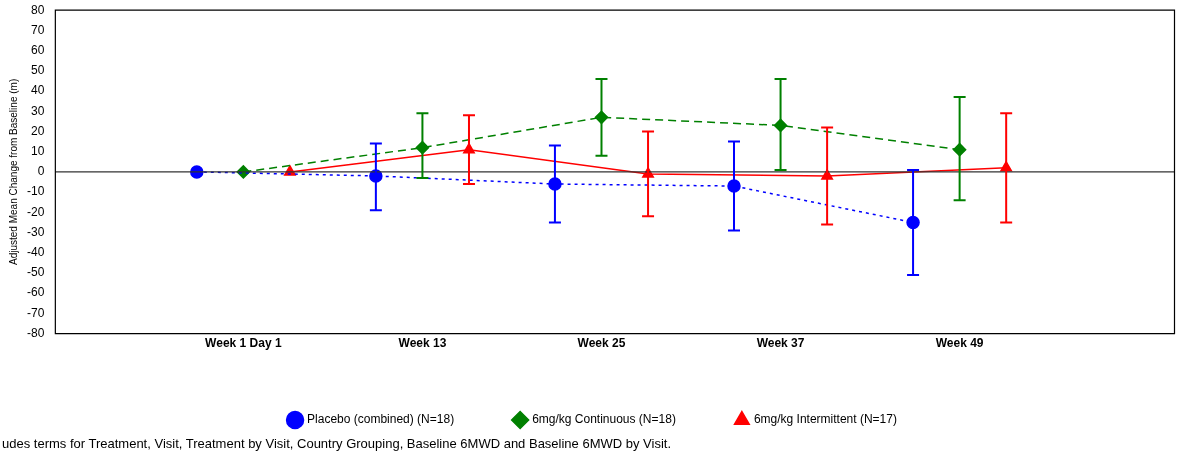  Describe the element at coordinates (41, 171) in the screenshot. I see `y-tick-label: 0` at that location.